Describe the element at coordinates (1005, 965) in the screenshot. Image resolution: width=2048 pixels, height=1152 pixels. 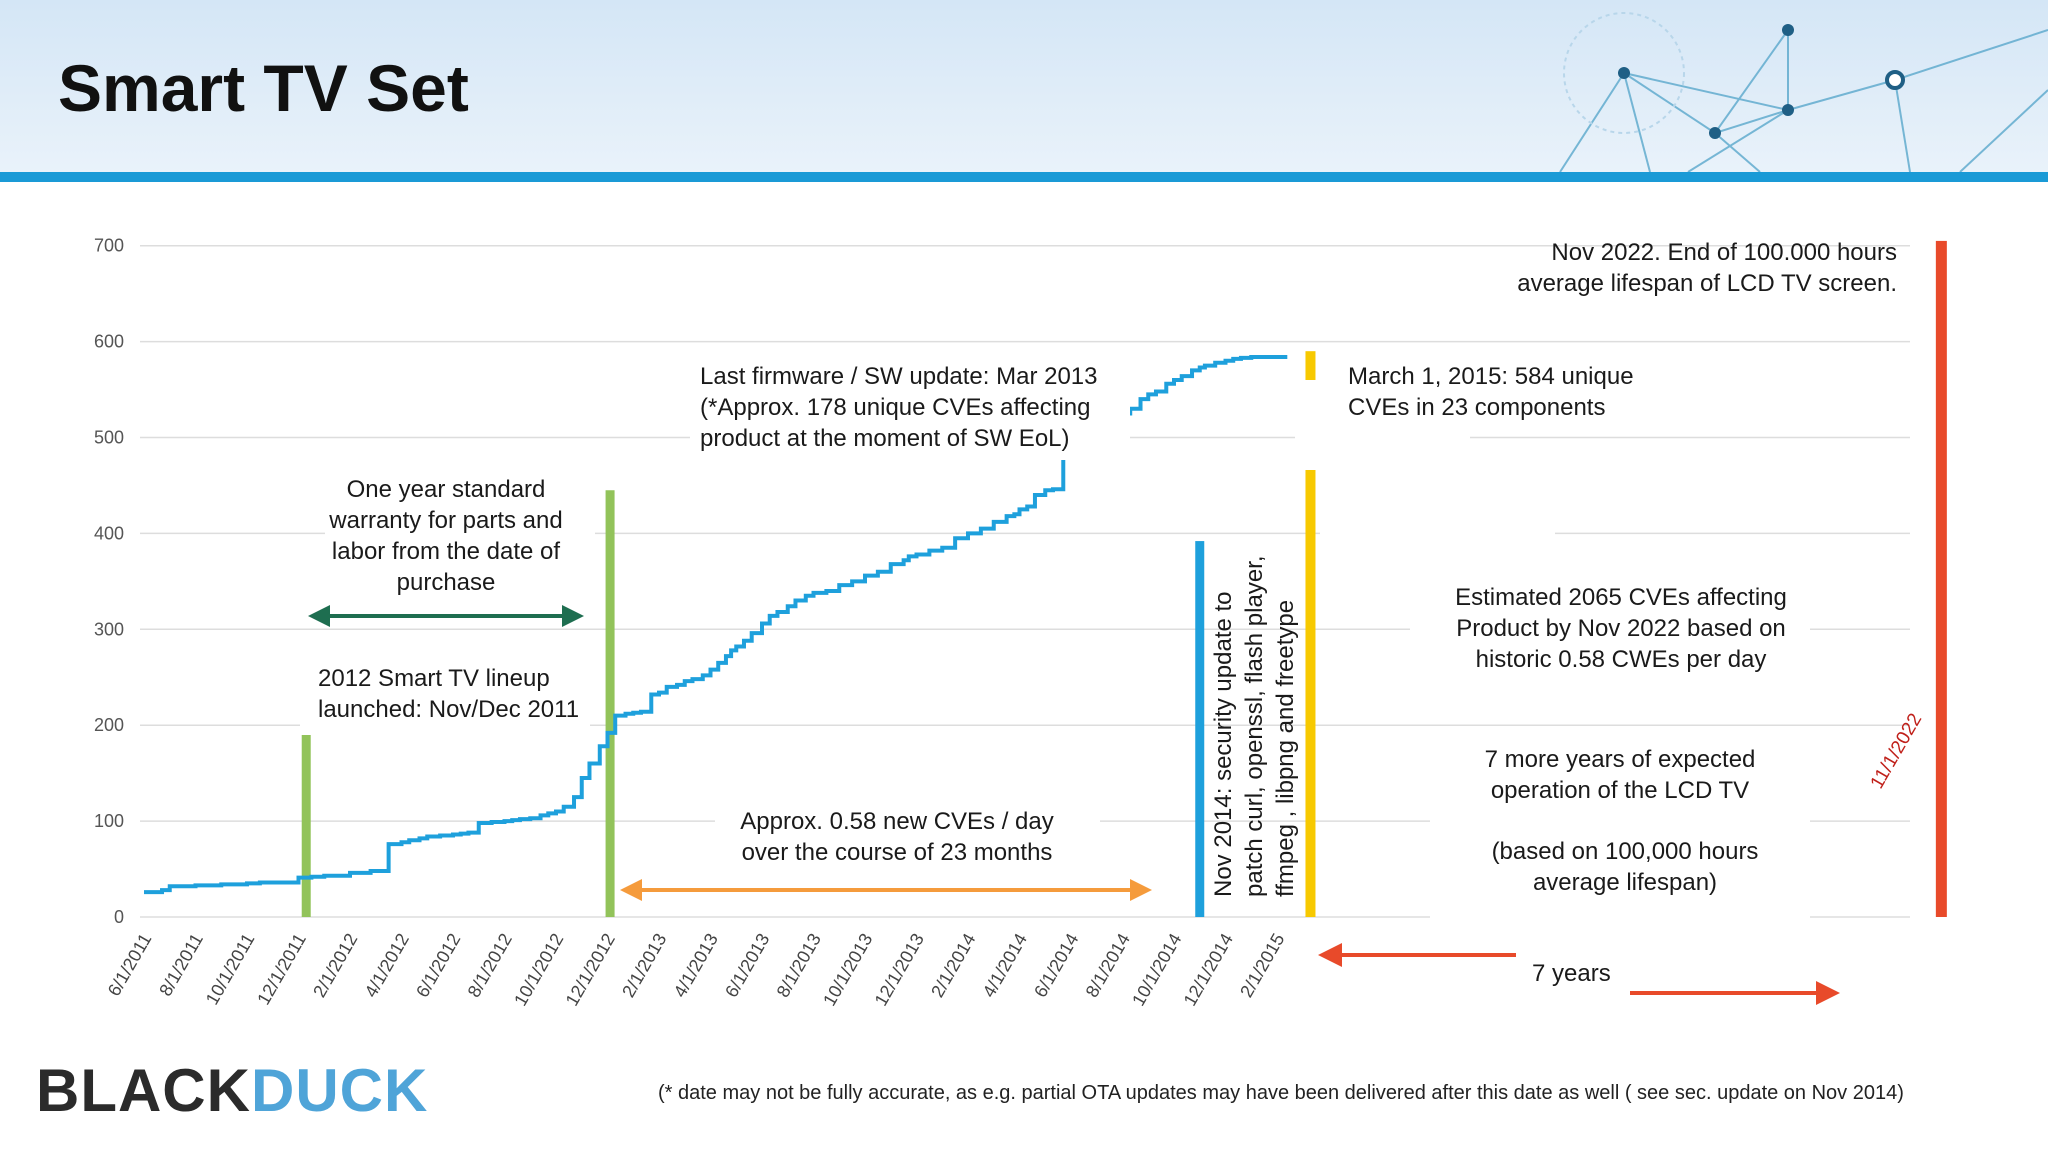
I see `x-tick-label: 4/1/2014` at that location.